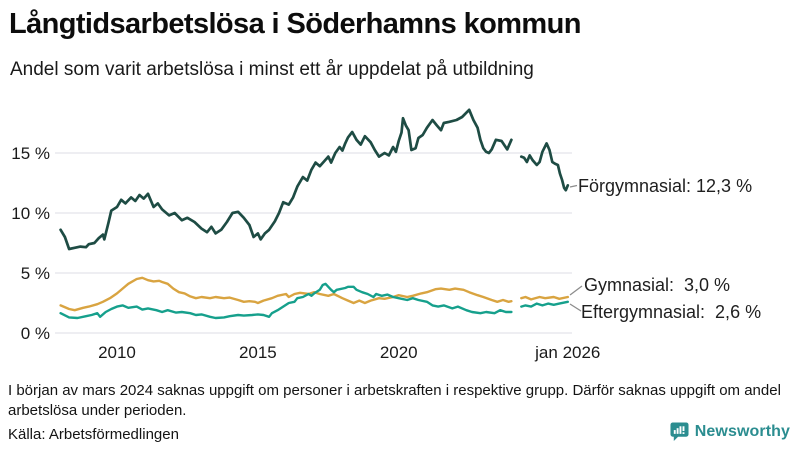 The image size is (800, 450). Describe the element at coordinates (567, 352) in the screenshot. I see `x-axis-tick-label: jan 2026` at that location.